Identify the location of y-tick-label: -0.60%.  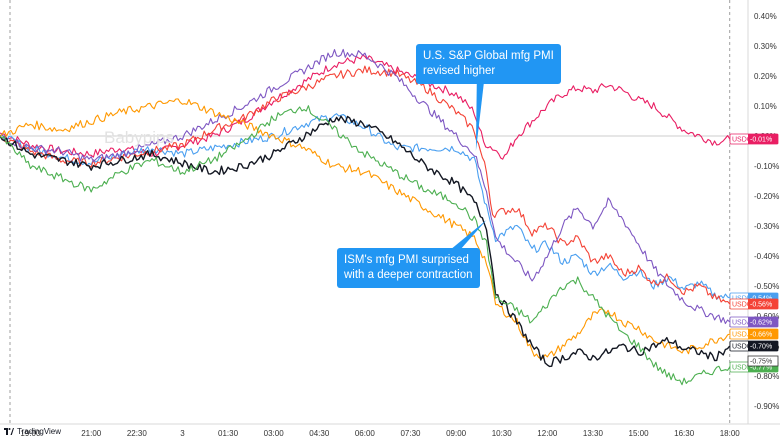
(766, 316).